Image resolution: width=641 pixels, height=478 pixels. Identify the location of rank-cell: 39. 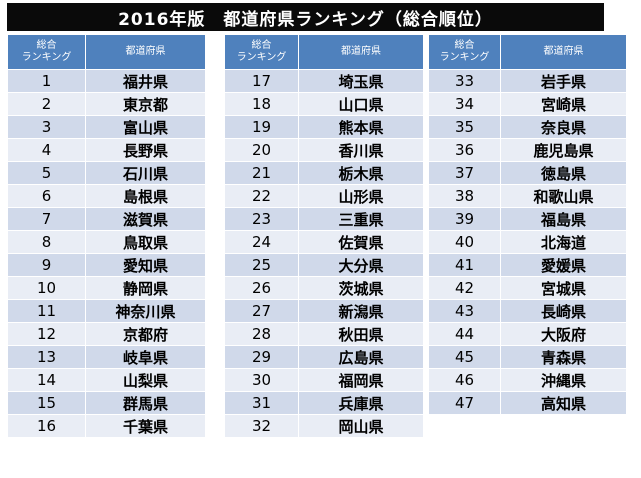
(464, 219).